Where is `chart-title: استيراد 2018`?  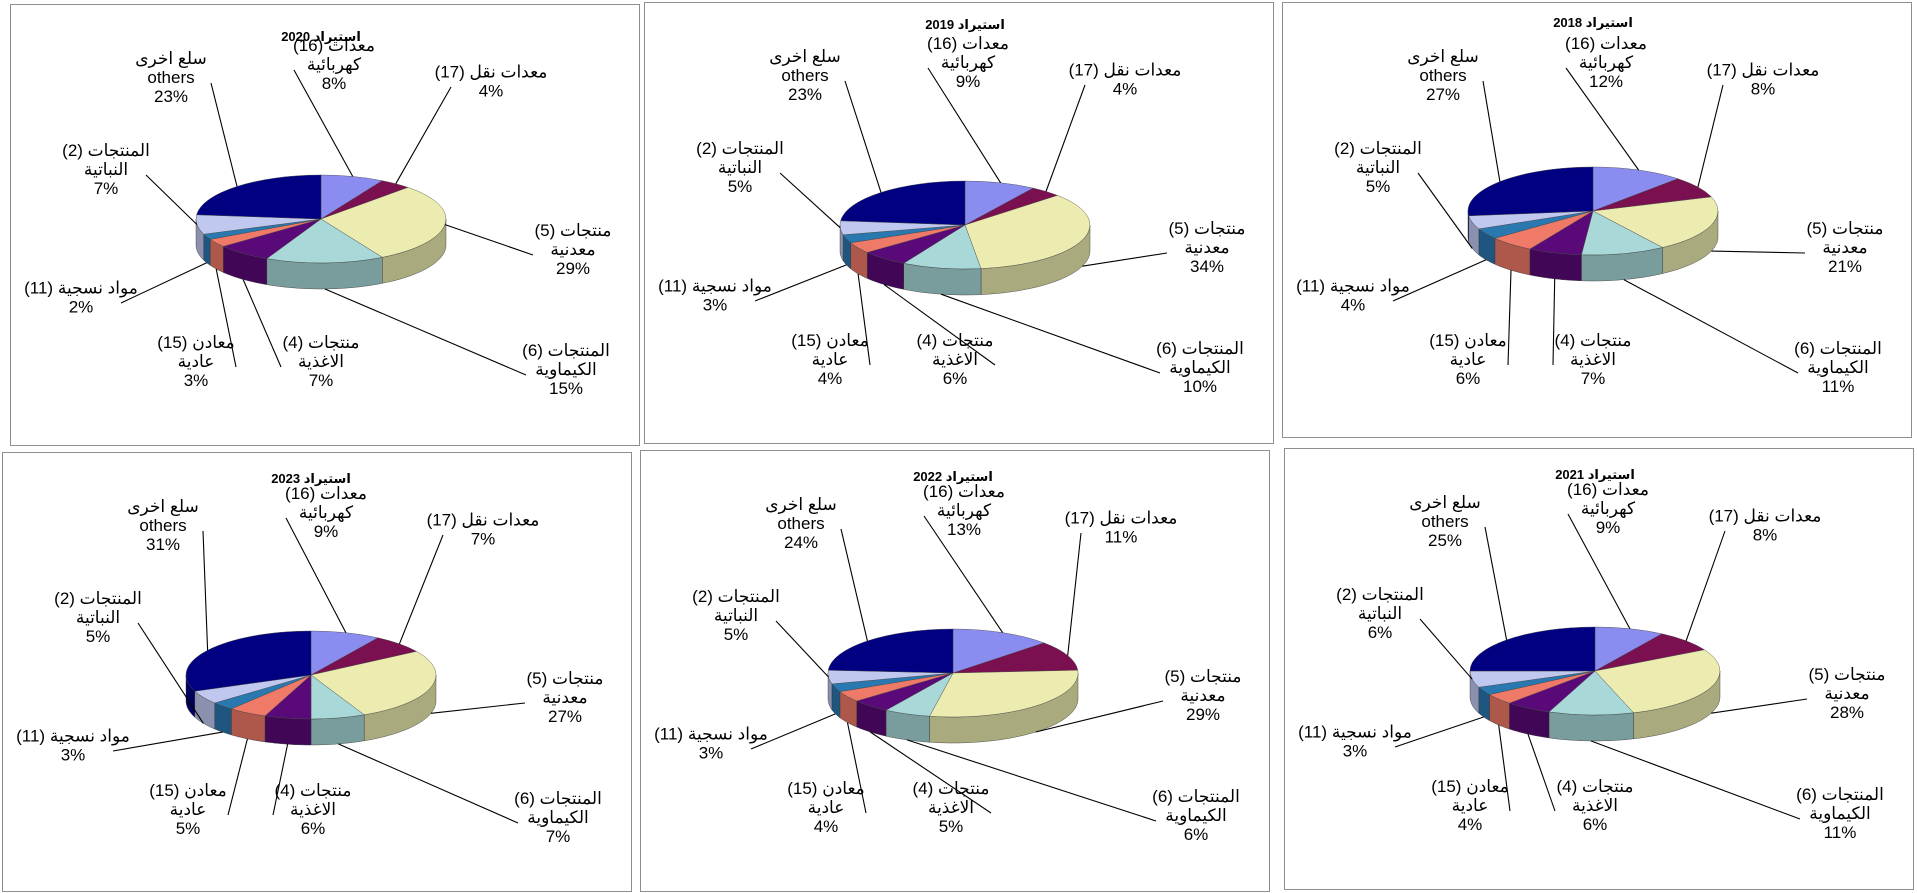 chart-title: استيراد 2018 is located at coordinates (1593, 22).